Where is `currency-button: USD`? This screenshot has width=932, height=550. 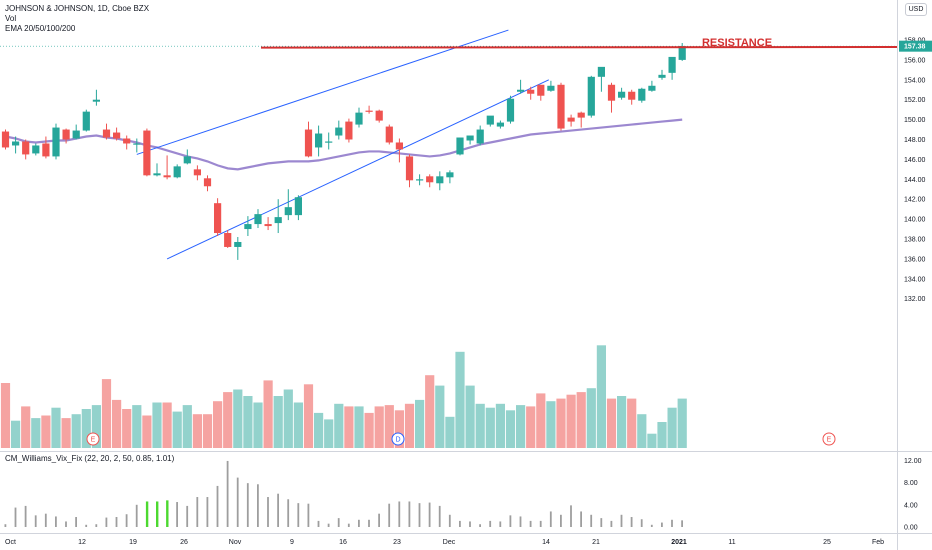
currency-button: USD is located at coordinates (916, 9).